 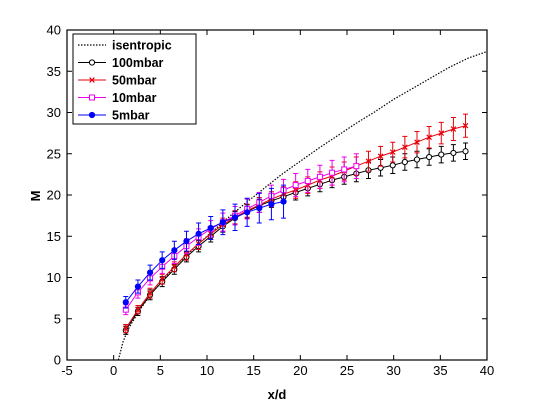 I want to click on legend-entry: 100mbar, so click(x=121, y=63).